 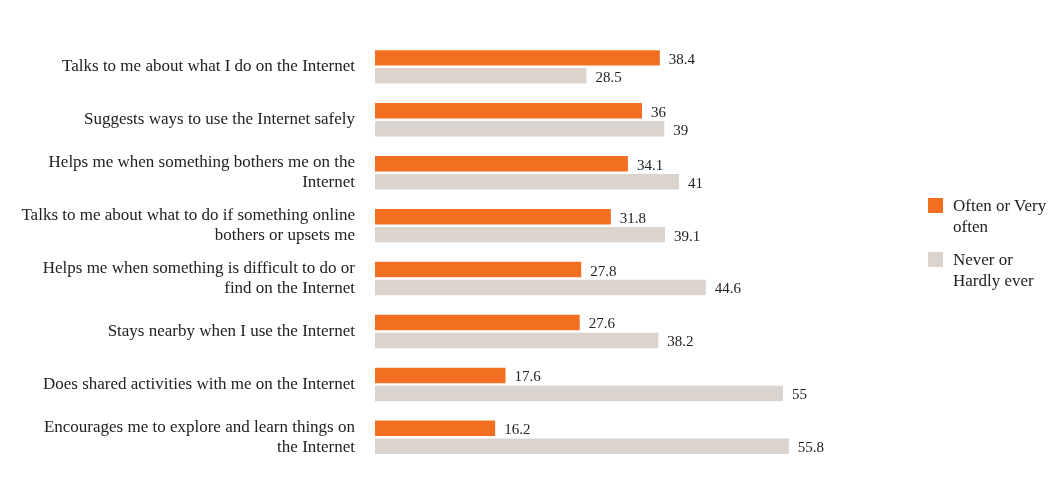 I want to click on y-tick-label: Talks to me about what to do if something online bothers or upsets me, so click(x=188, y=224).